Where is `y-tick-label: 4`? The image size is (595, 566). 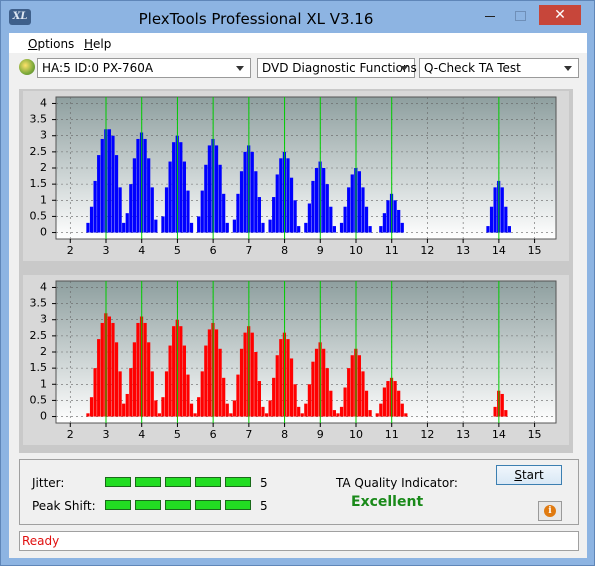
y-tick-label: 4 is located at coordinates (43, 286).